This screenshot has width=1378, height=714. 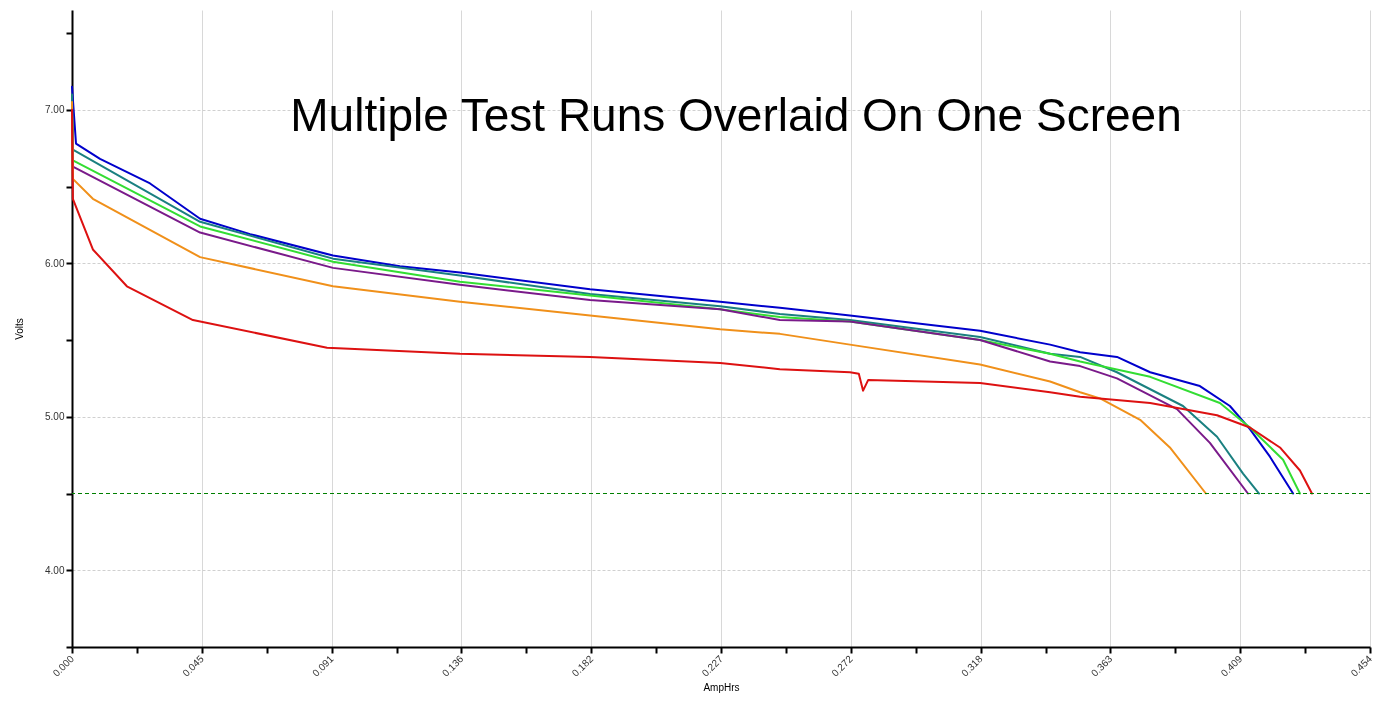 I want to click on text: Multiple Test Runs Overlaid On One Screen, so click(x=736, y=115).